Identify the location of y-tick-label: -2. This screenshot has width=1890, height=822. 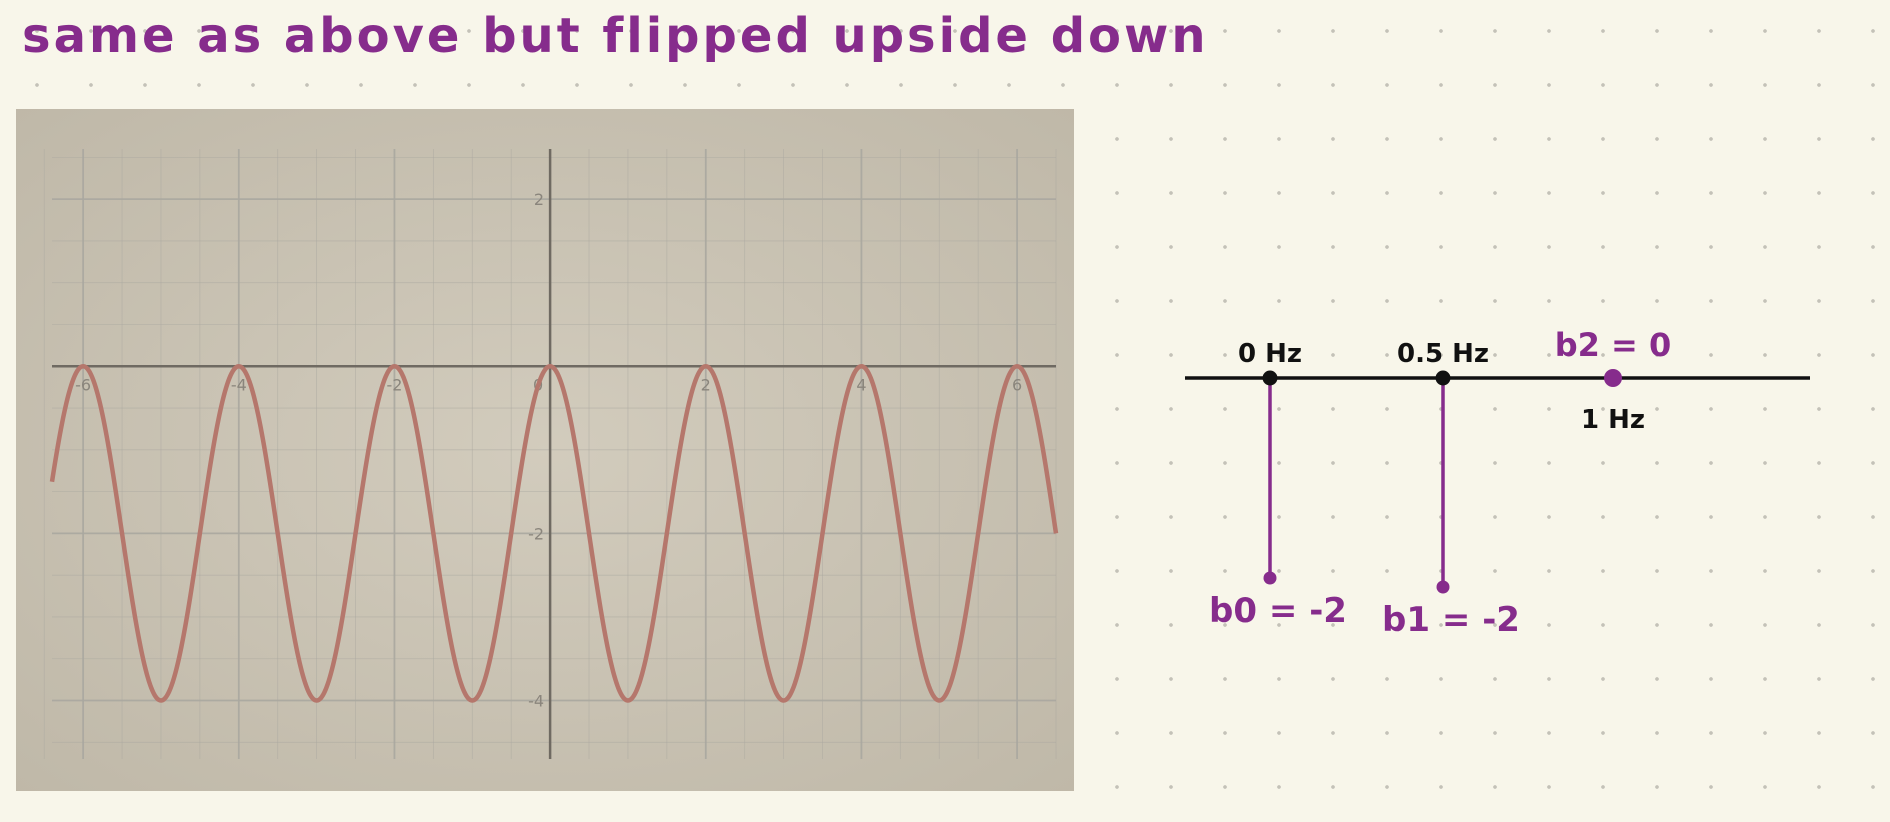
(536, 533).